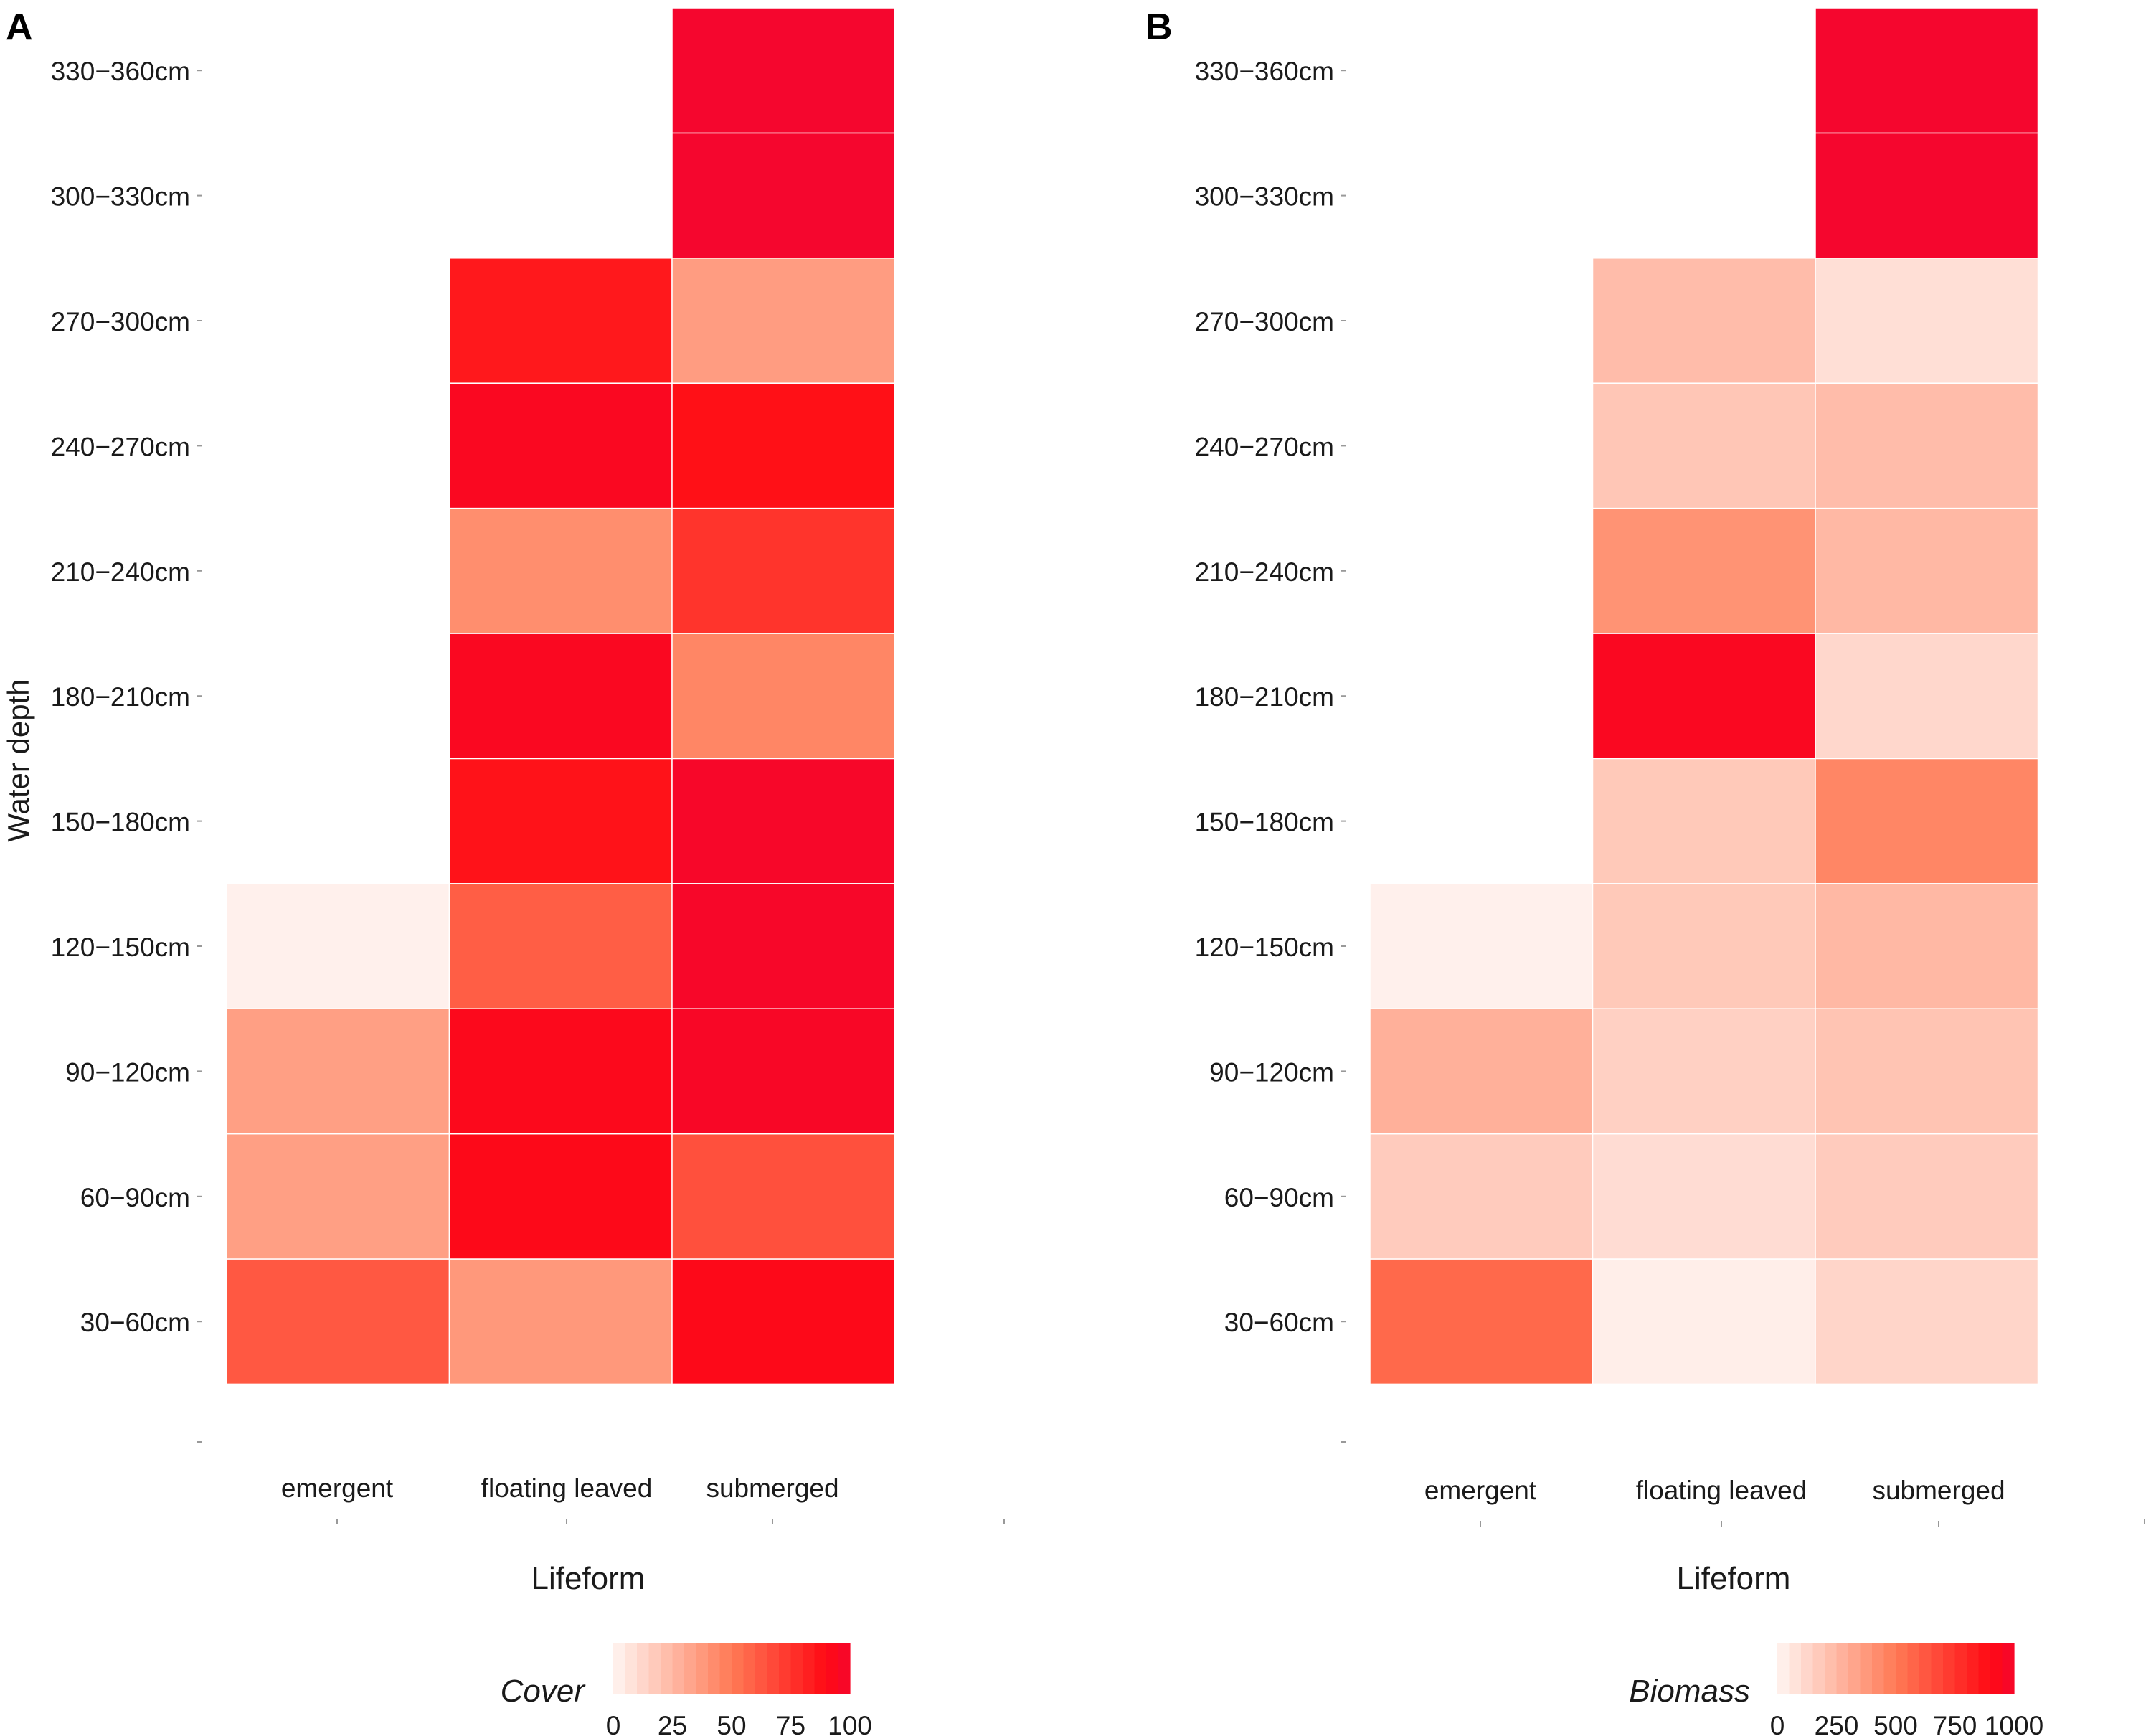  Describe the element at coordinates (1939, 1490) in the screenshot. I see `x-tick-label: submerged` at that location.